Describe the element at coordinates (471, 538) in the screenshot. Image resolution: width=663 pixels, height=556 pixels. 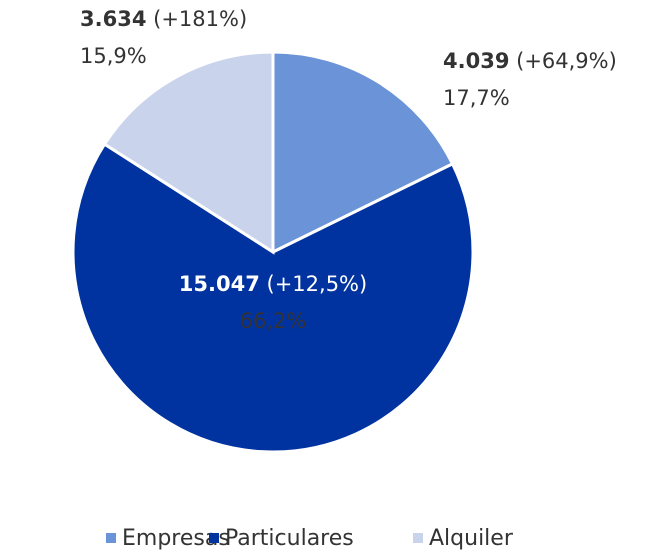
I see `legend-label: Alquiler` at that location.